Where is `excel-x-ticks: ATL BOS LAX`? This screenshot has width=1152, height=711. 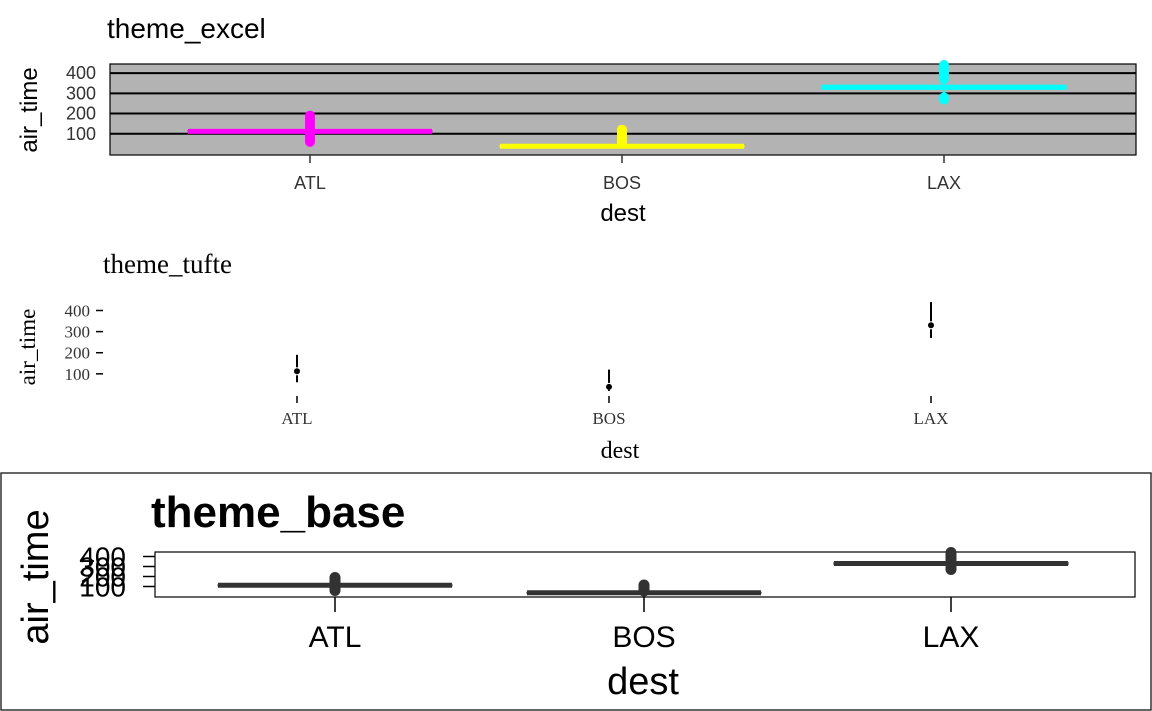
excel-x-ticks: ATL BOS LAX is located at coordinates (627, 174).